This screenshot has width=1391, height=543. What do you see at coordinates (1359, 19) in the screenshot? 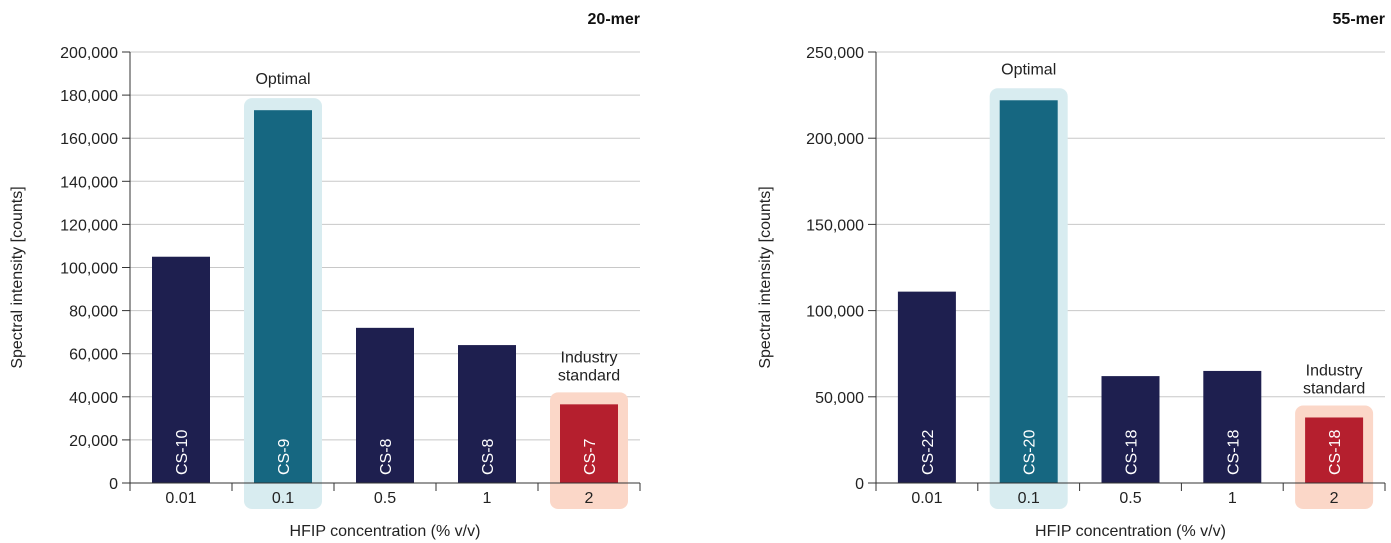
I see `chart-title: 55-mer` at bounding box center [1359, 19].